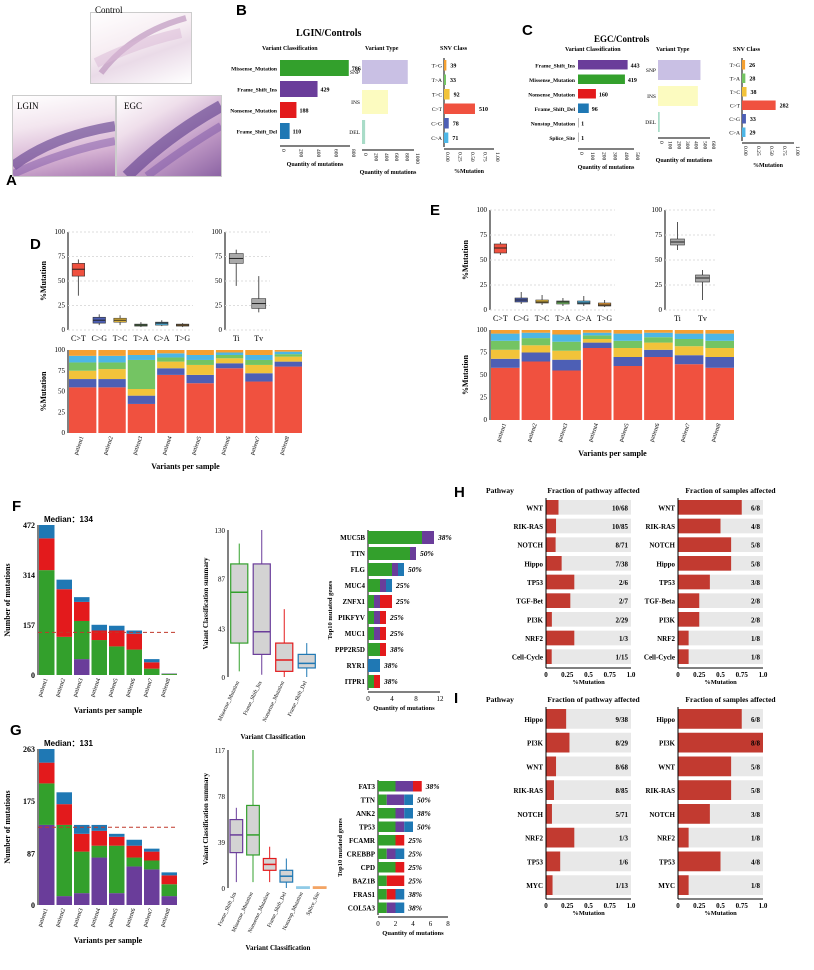 The width and height of the screenshot is (814, 970). Describe the element at coordinates (355, 682) in the screenshot. I see `gene-name: ITPR1` at that location.